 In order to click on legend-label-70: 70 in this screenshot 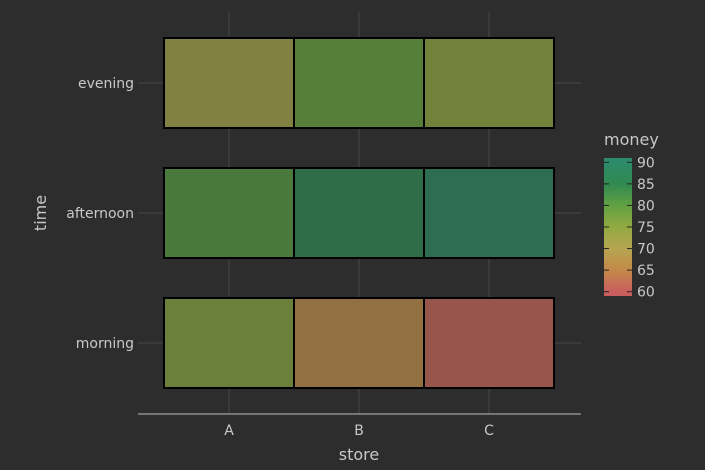, I will do `click(646, 250)`.